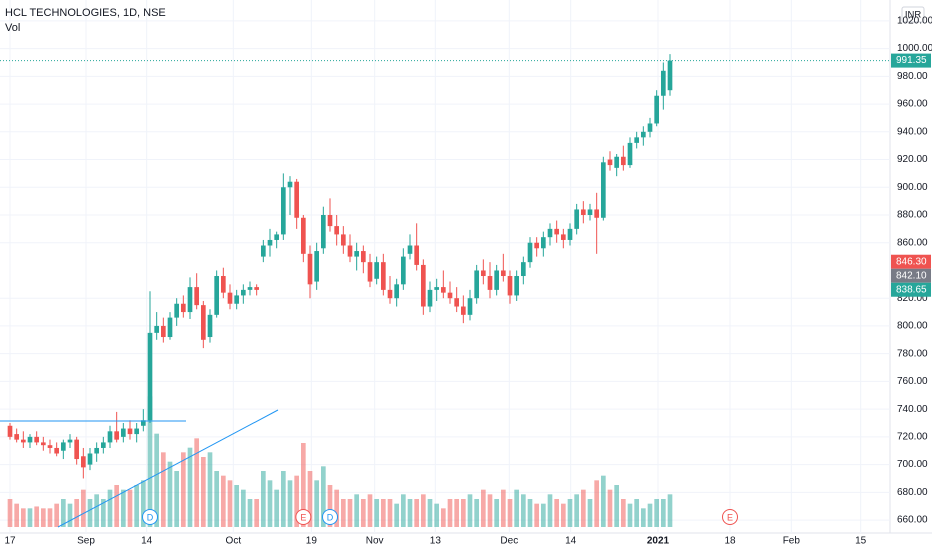 This screenshot has width=932, height=550. I want to click on x-tick-label: Nov, so click(375, 541).